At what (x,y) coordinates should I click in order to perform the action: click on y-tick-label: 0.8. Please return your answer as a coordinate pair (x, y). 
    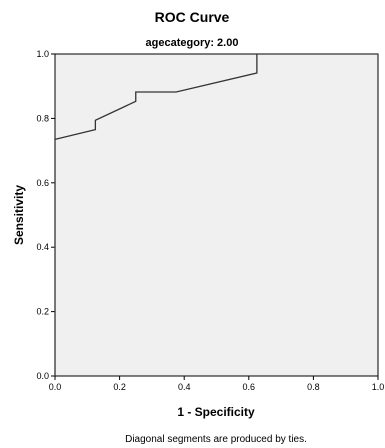
    Looking at the image, I should click on (42, 118).